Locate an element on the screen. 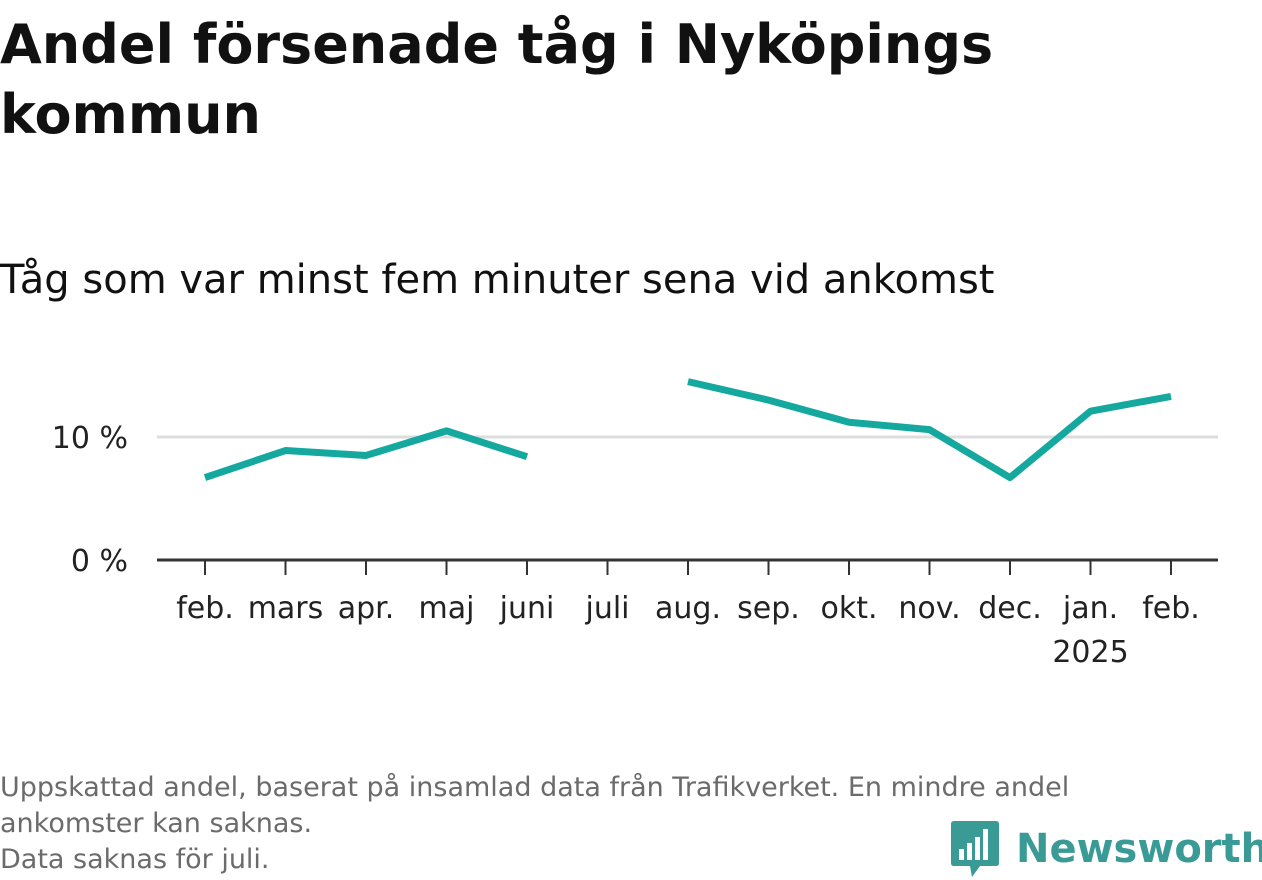 The image size is (1262, 880). chart-title: Andel försenade tåg i Nyköpings kommun is located at coordinates (497, 79).